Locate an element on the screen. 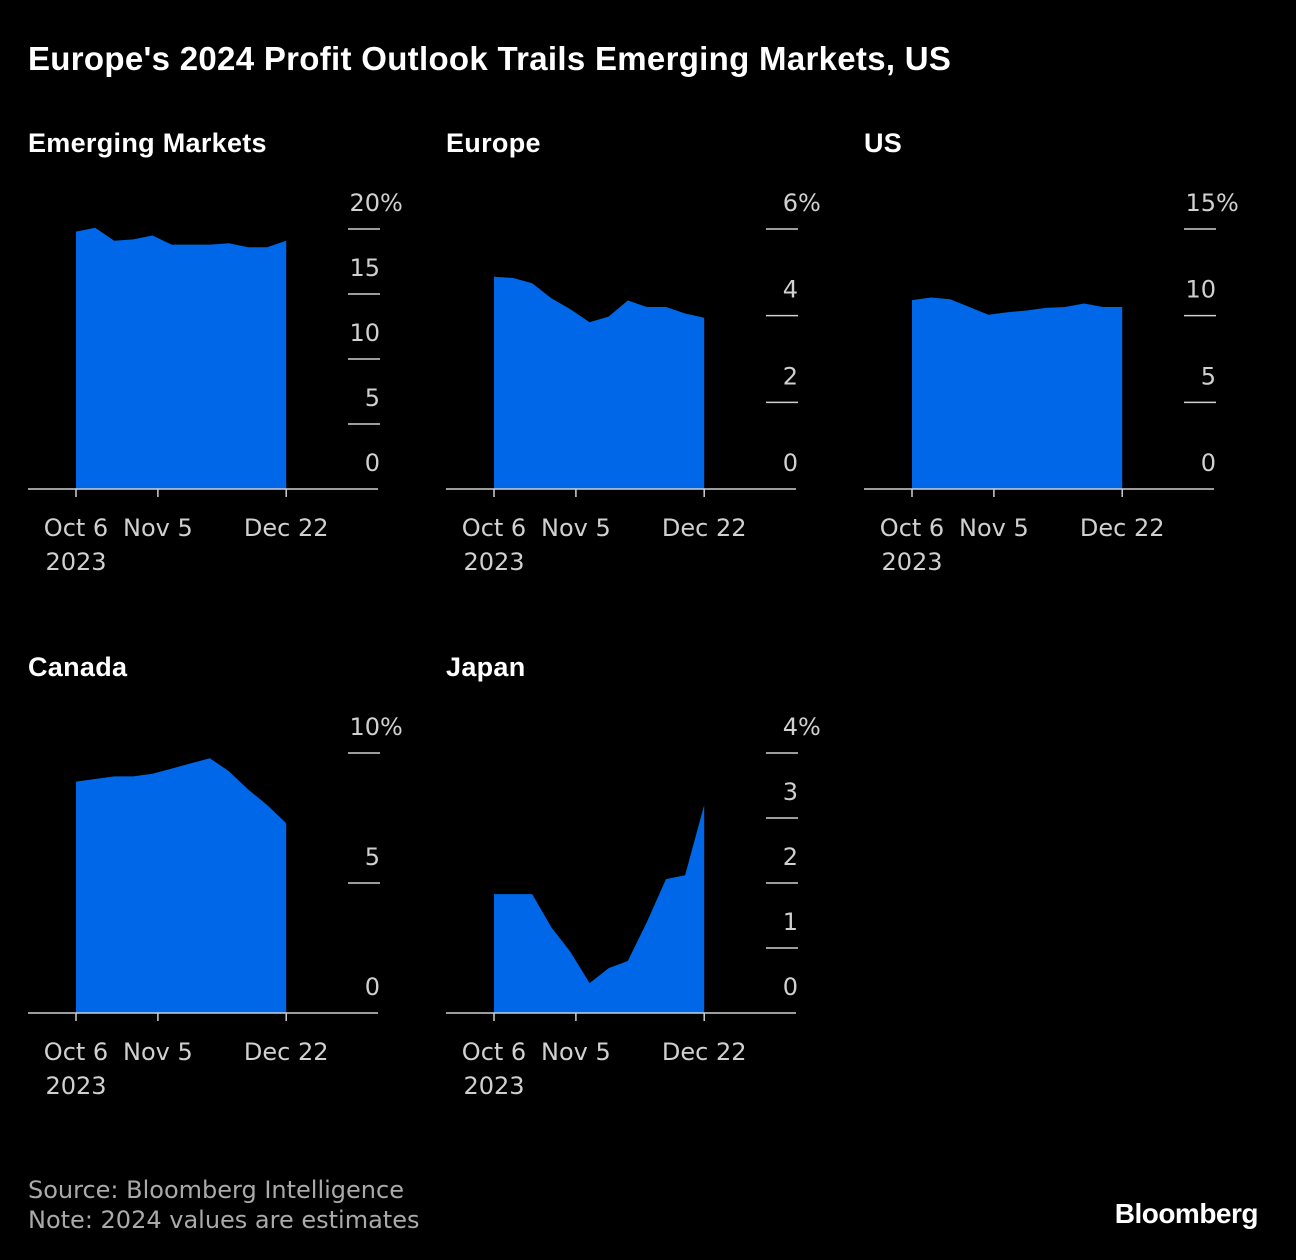  area-chart: 0 5 10 % Oct 6 2023 Nov 5 Dec 22 is located at coordinates (215, 906).